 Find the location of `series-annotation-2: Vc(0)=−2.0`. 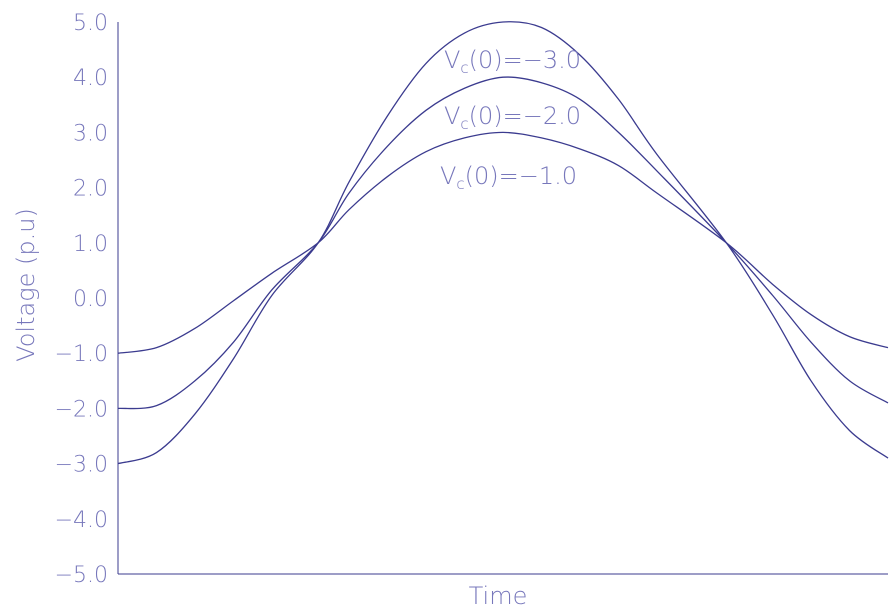

series-annotation-2: Vc(0)=−2.0 is located at coordinates (512, 117).